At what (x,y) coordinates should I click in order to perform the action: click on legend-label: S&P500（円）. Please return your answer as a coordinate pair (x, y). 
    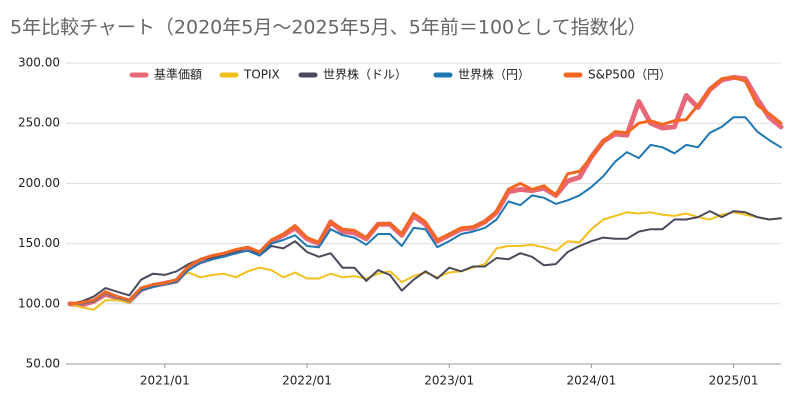
    Looking at the image, I should click on (629, 75).